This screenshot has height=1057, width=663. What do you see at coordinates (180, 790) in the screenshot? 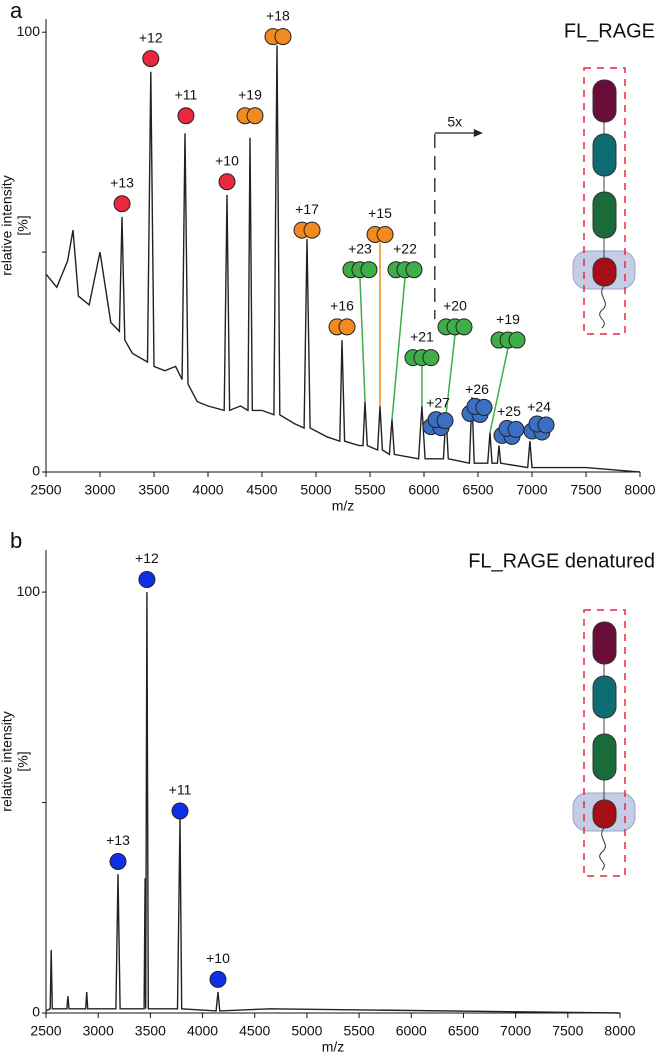
I see `charge-label: +11` at bounding box center [180, 790].